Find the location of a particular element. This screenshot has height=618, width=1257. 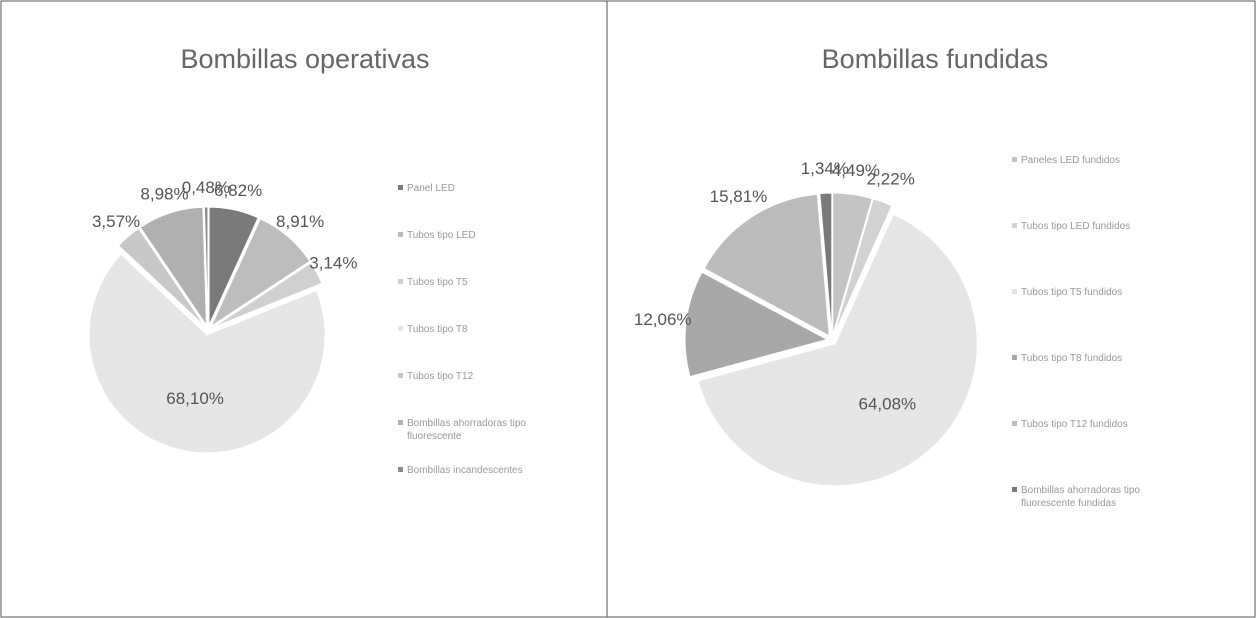

legend-label: Tubos tipo LED is located at coordinates (441, 235).